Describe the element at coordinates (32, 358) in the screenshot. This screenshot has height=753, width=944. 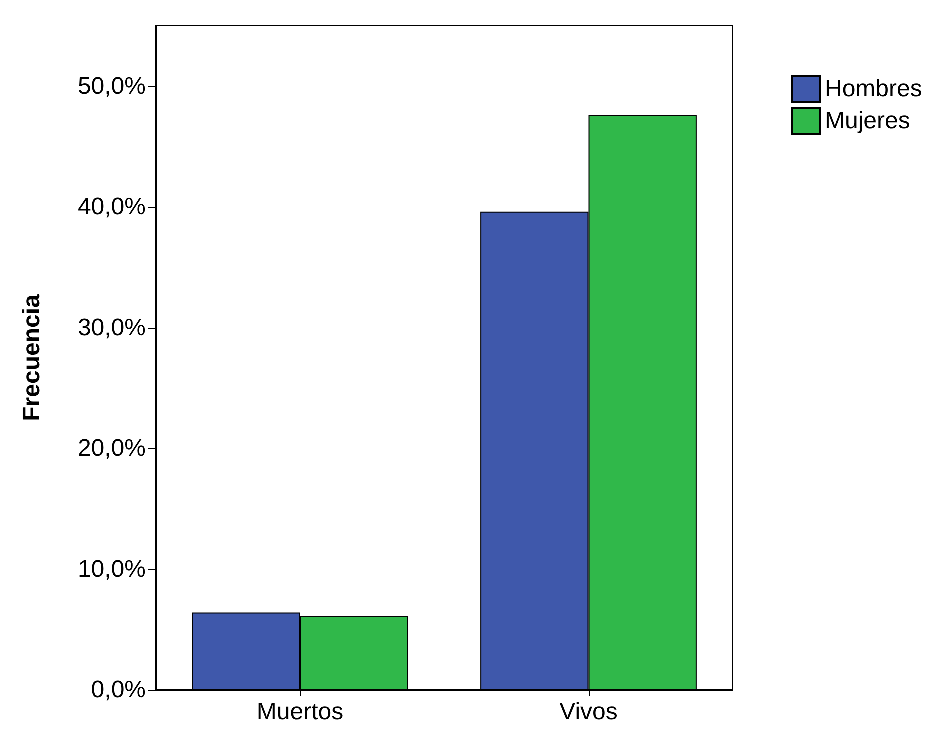
I see `y-axis-title: Frecuencia` at that location.